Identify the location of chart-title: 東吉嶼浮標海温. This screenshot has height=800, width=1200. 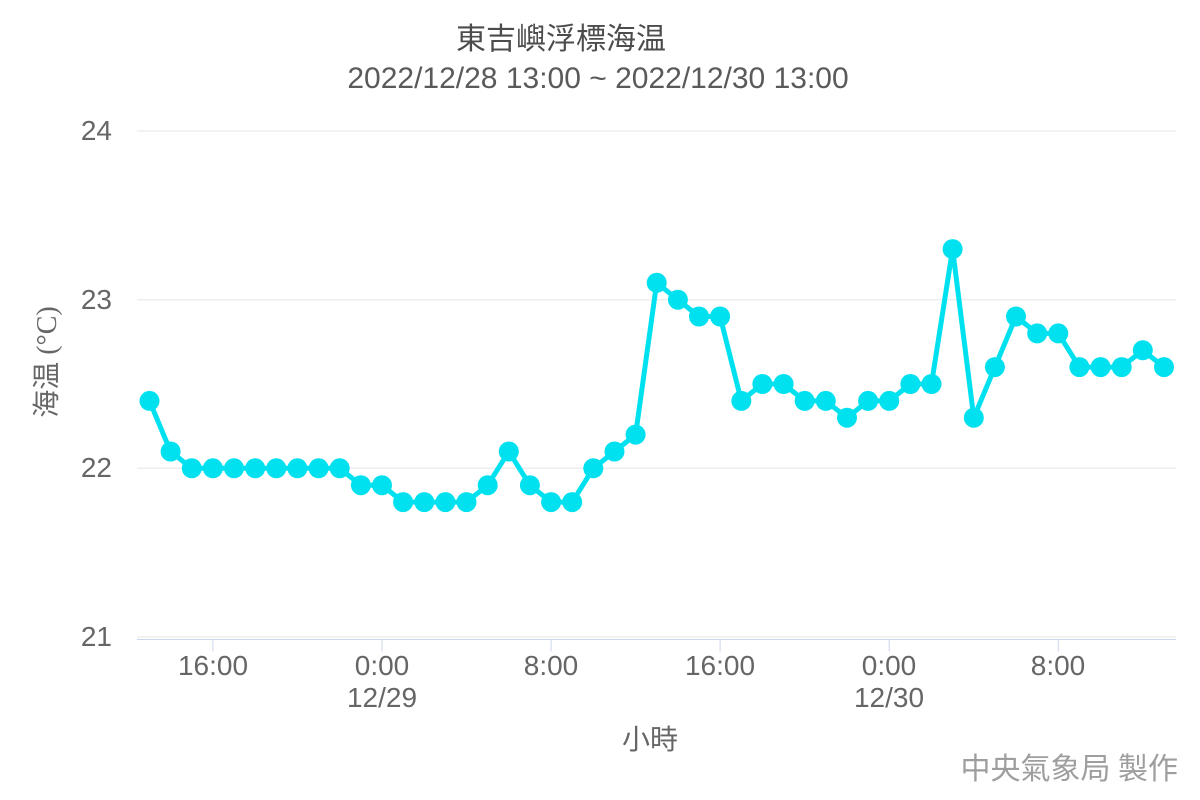
(561, 39).